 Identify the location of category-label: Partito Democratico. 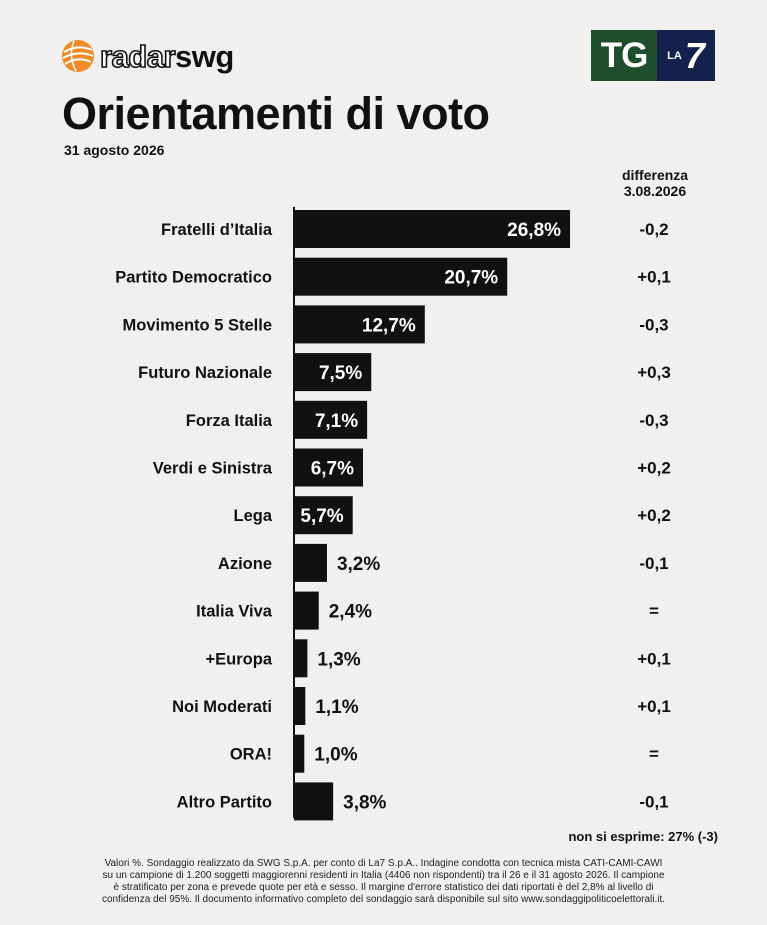
(193, 278).